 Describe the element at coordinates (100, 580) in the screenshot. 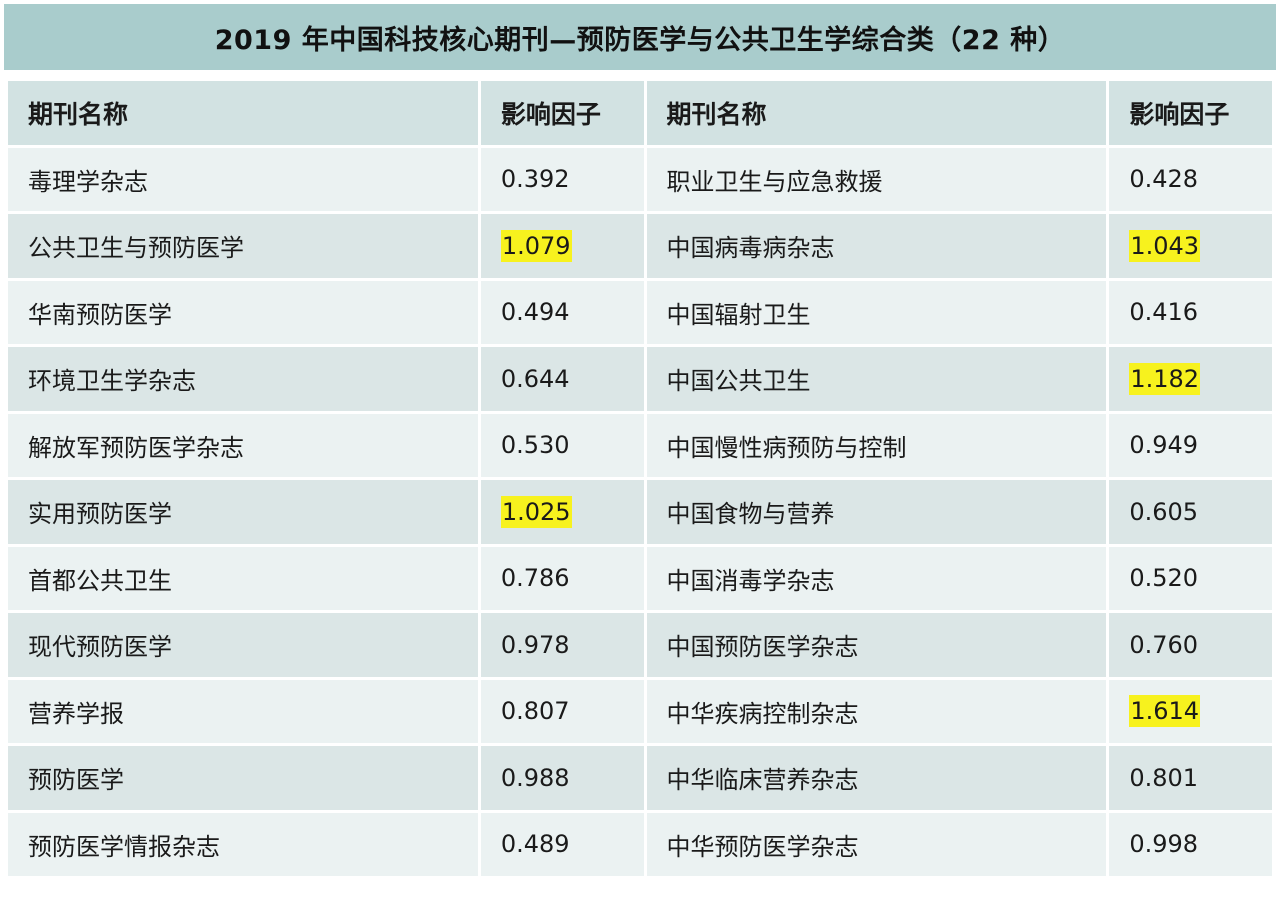

I see `journal-name-left: 首都公共卫生` at that location.